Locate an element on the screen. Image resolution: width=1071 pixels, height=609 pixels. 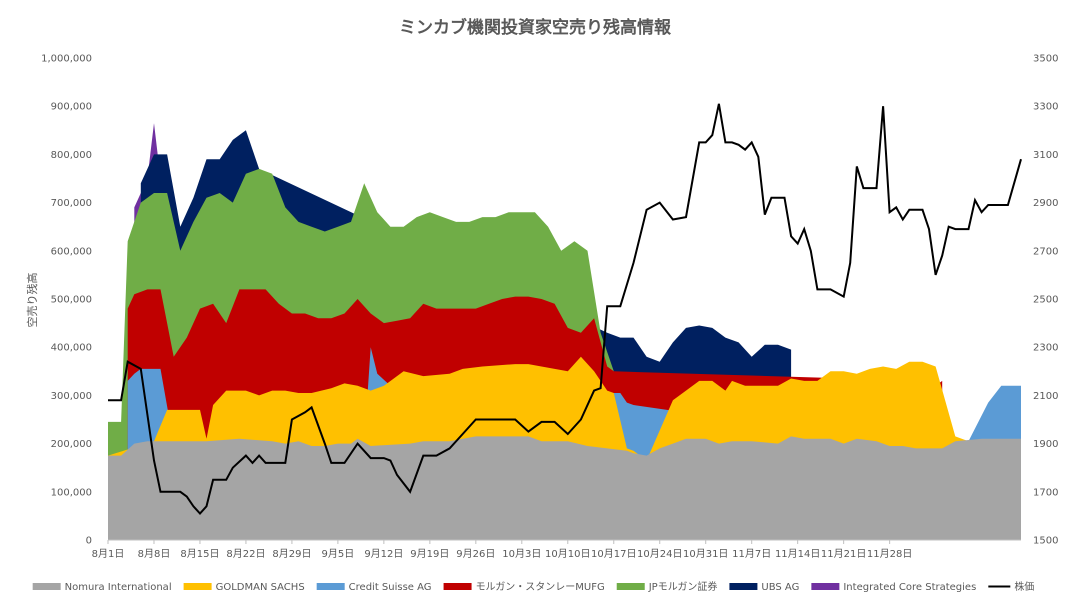
y2-tick-label: 3300 is located at coordinates (1045, 107).